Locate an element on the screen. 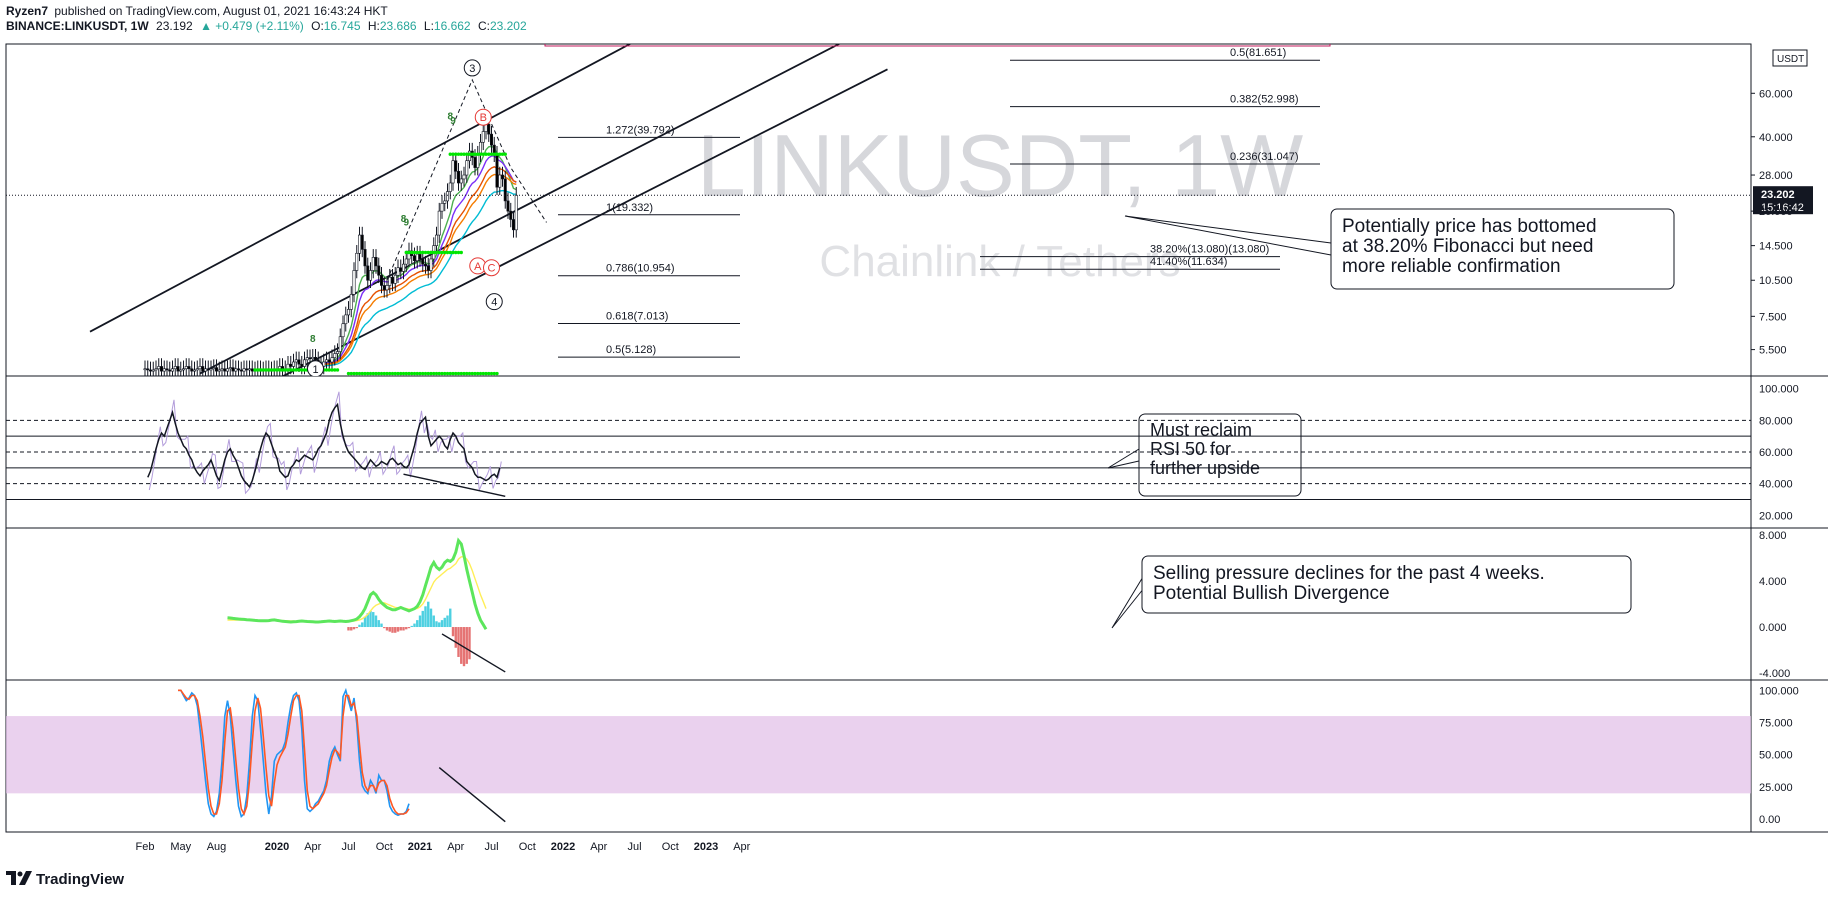  low-label: L: is located at coordinates (428, 26).